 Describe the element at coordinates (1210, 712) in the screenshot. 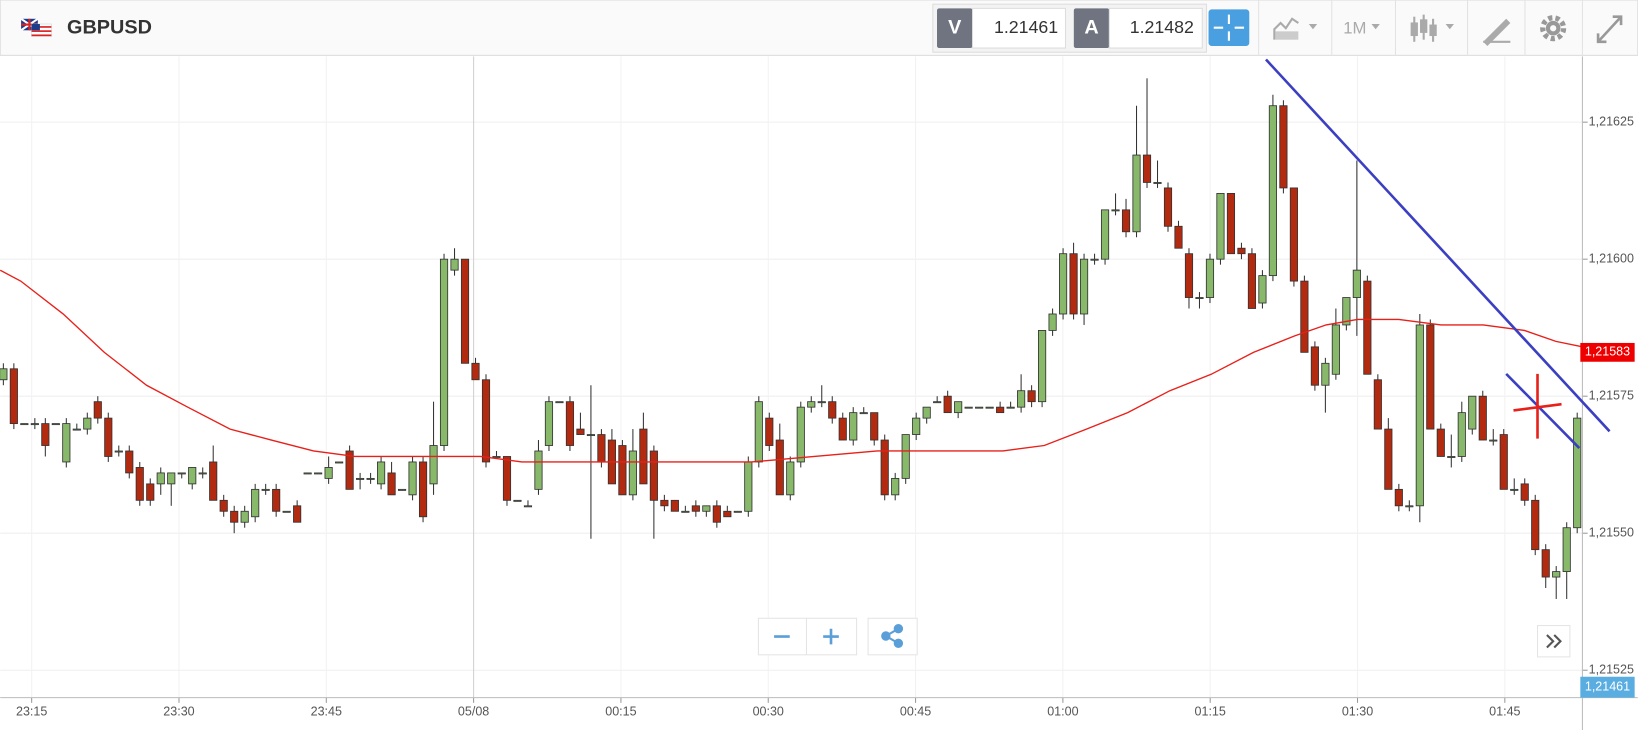

I see `x-tick-label: 01:15` at that location.